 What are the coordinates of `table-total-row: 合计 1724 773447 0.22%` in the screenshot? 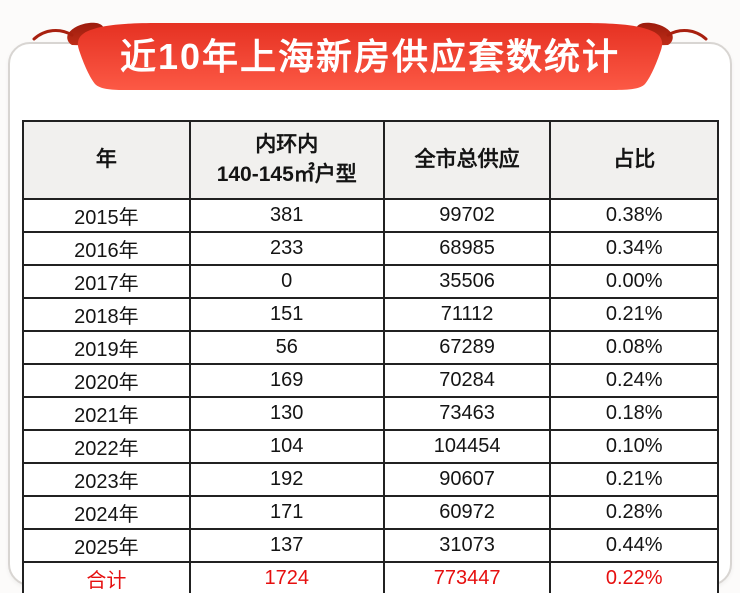 It's located at (370, 577).